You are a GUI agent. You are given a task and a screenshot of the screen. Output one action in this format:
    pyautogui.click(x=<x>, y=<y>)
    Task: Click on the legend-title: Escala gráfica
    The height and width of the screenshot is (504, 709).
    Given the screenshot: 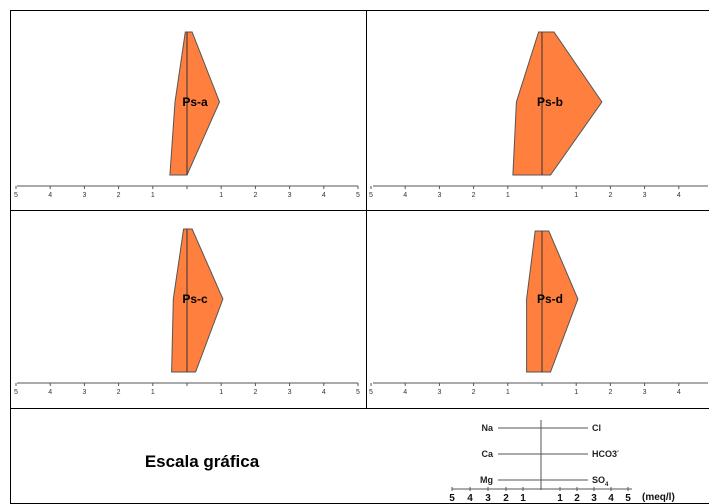 What is the action you would take?
    pyautogui.click(x=202, y=461)
    